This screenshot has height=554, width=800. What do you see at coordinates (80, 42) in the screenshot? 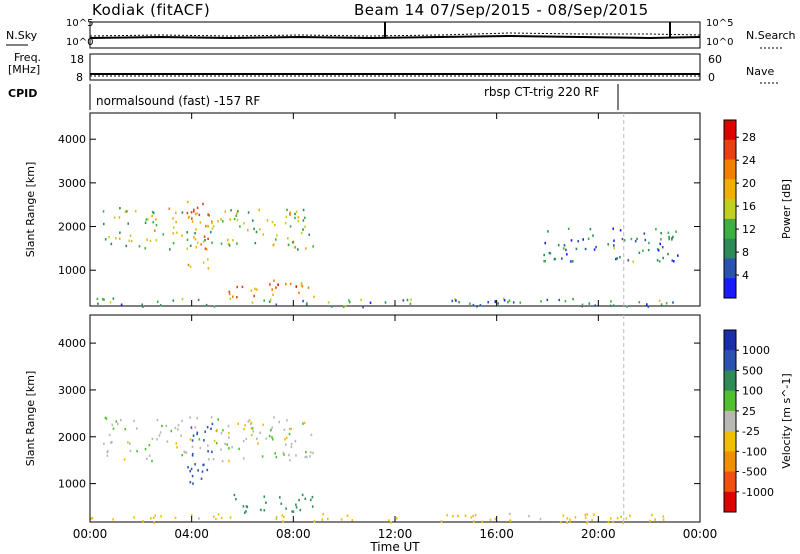
I see `noise-left-tick-bottom: 10^0` at bounding box center [80, 42].